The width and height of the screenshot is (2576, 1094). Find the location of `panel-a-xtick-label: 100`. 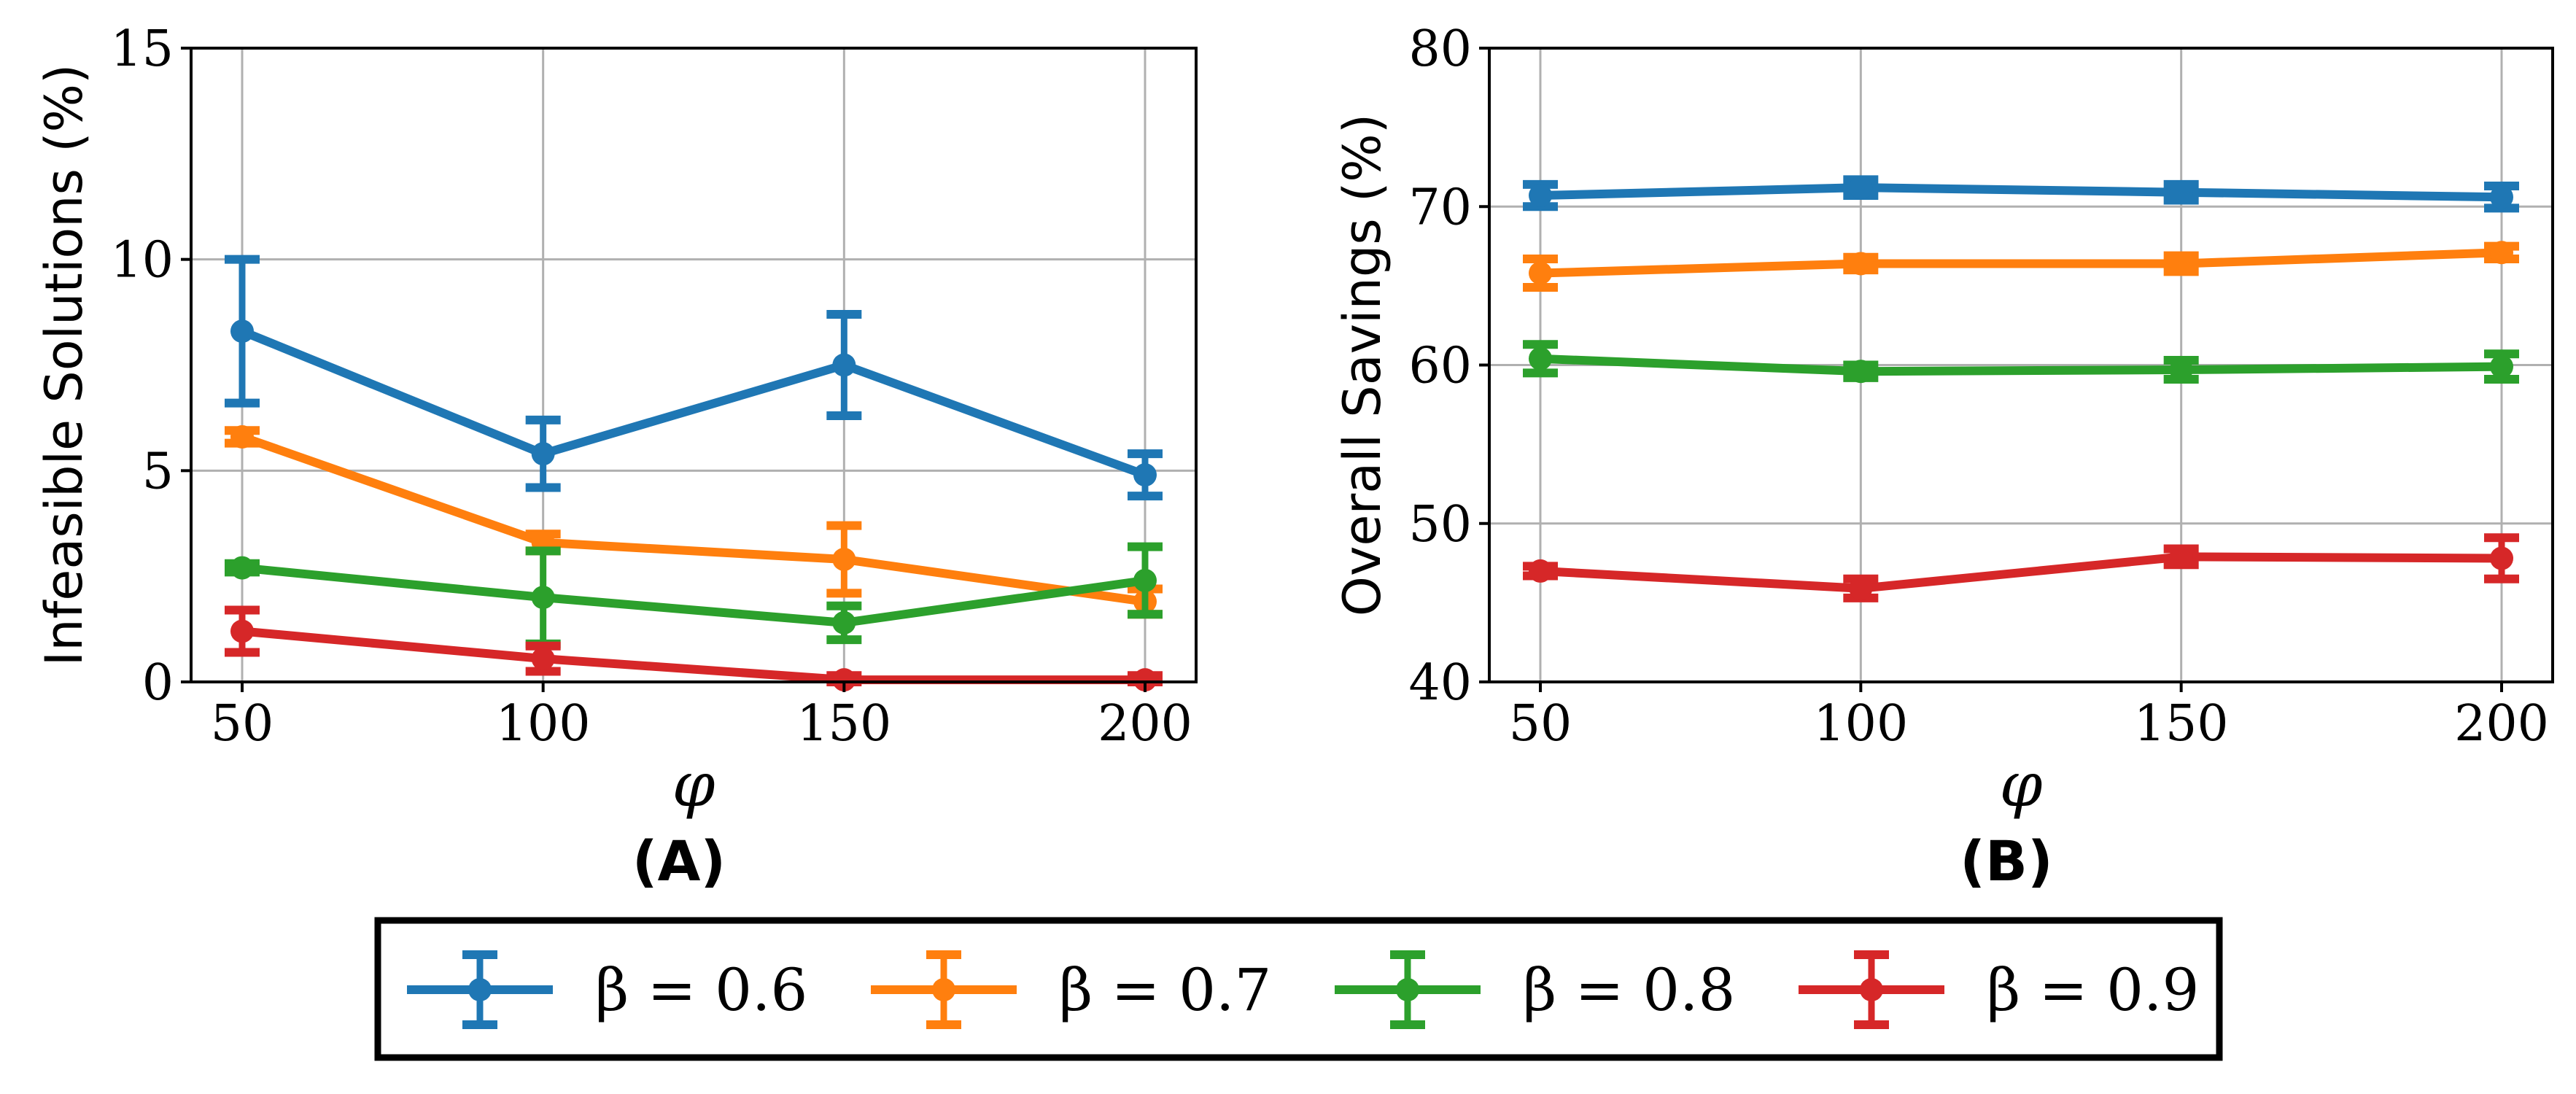

panel-a-xtick-label: 100 is located at coordinates (544, 724).